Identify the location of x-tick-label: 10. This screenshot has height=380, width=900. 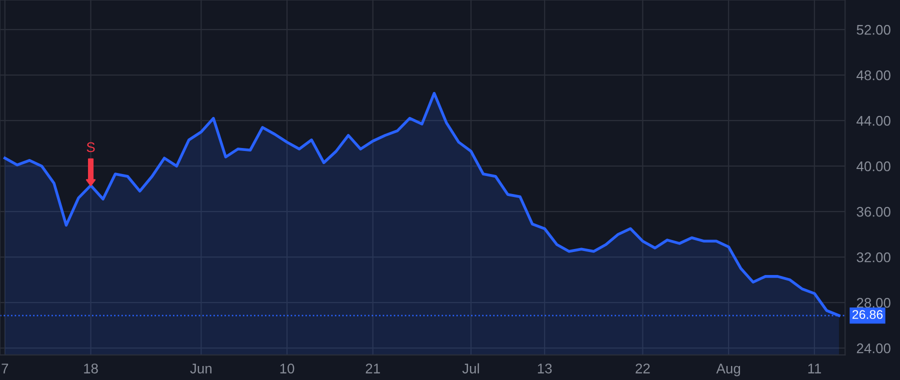
(287, 369).